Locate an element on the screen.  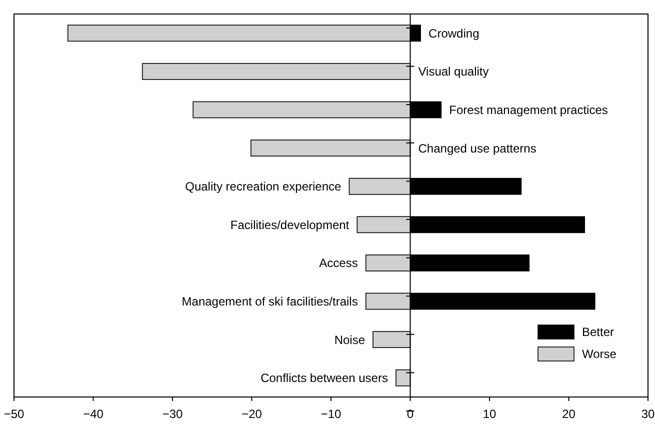
y-tick-label: Quality recreation experience is located at coordinates (263, 187).